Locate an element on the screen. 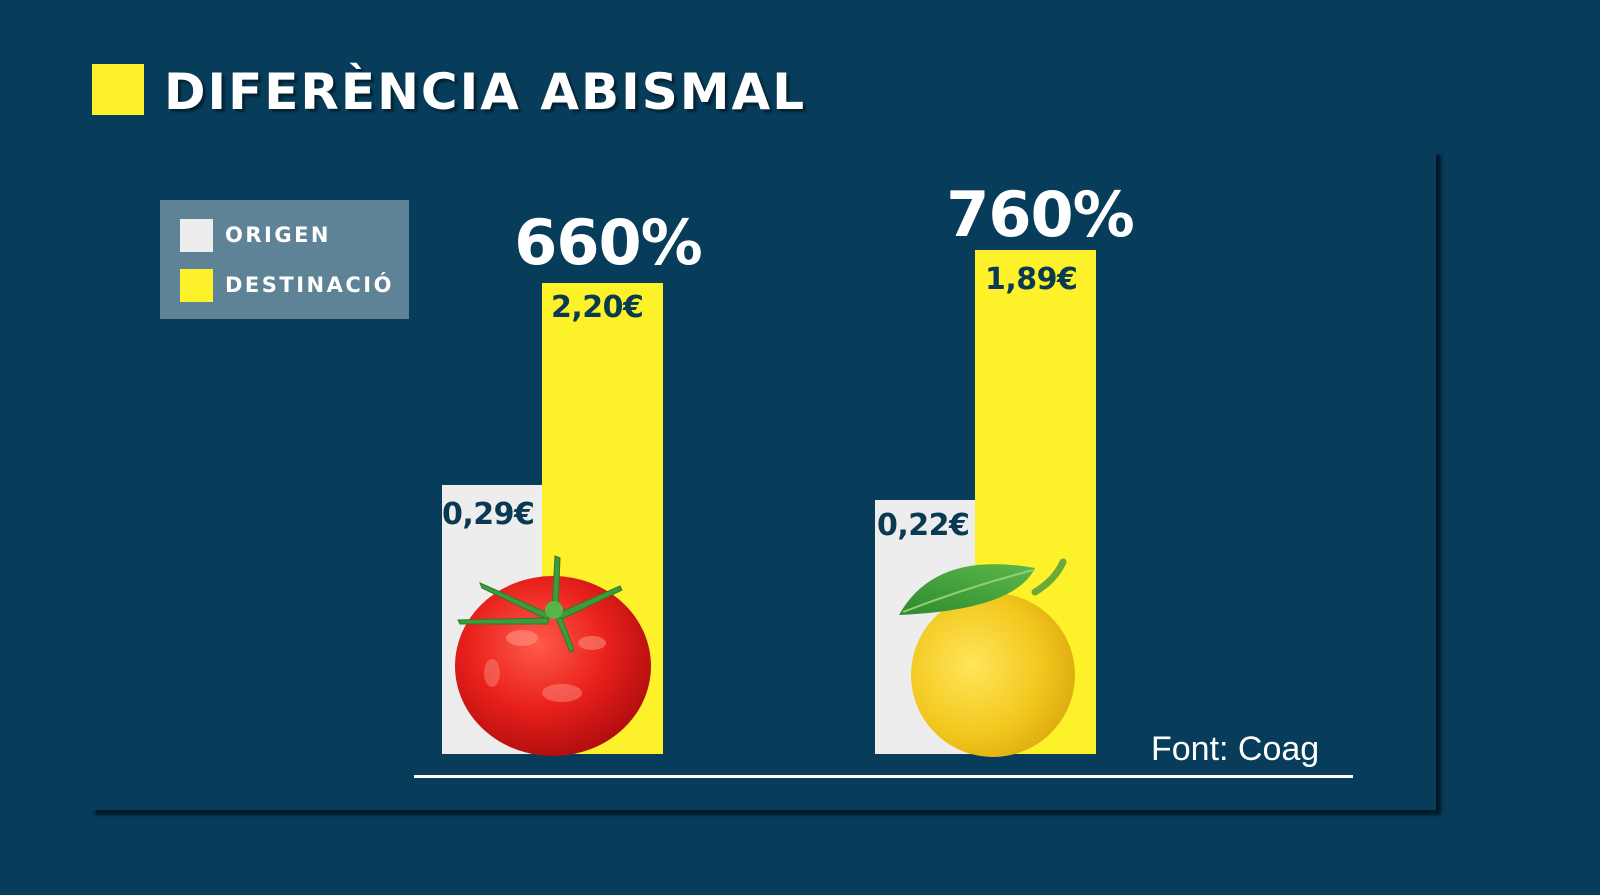 This screenshot has width=1600, height=895. price-origin-tomato: 0,29€ is located at coordinates (488, 514).